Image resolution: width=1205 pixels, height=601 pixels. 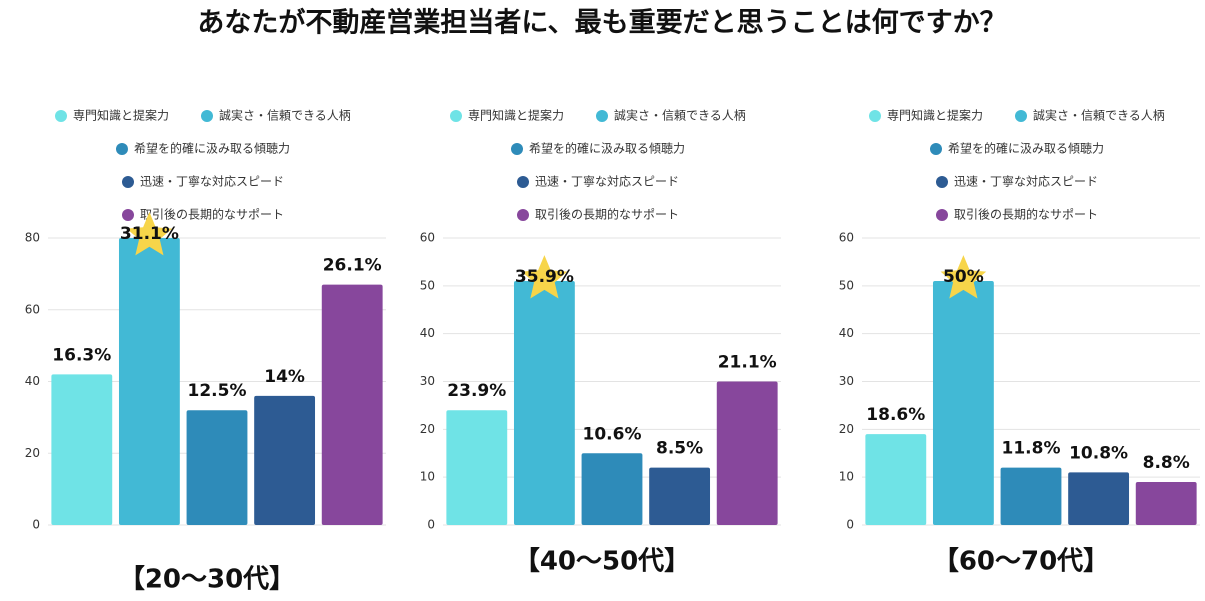 What do you see at coordinates (1166, 463) in the screenshot?
I see `value-label: 8.8%` at bounding box center [1166, 463].